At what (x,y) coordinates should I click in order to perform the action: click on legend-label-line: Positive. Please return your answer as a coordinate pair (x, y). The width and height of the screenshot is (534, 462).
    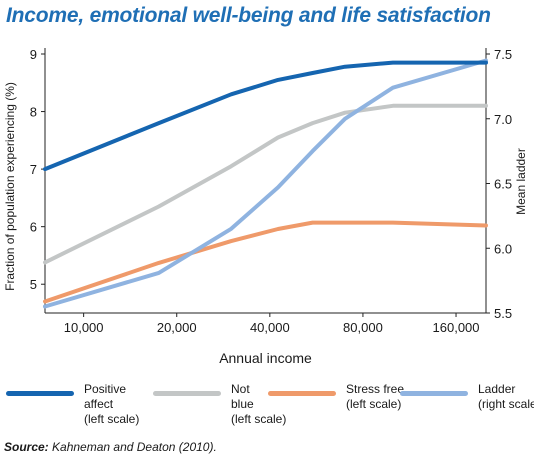
    Looking at the image, I should click on (105, 389).